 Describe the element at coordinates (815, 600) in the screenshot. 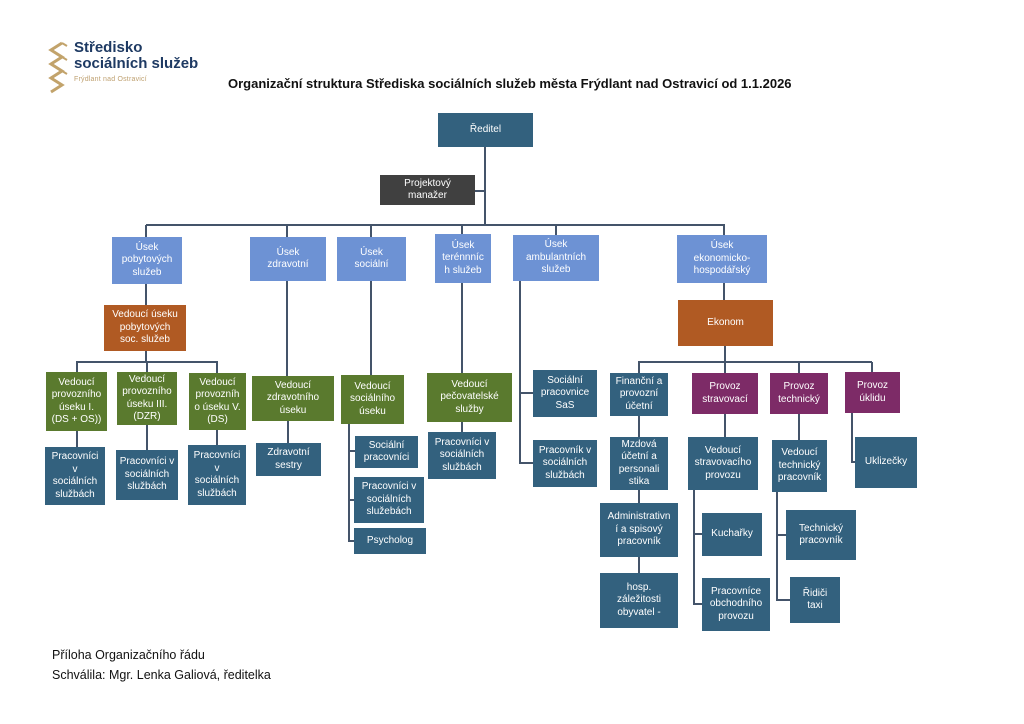

I see `org-node-ridici-taxi: Řidiči taxi` at that location.